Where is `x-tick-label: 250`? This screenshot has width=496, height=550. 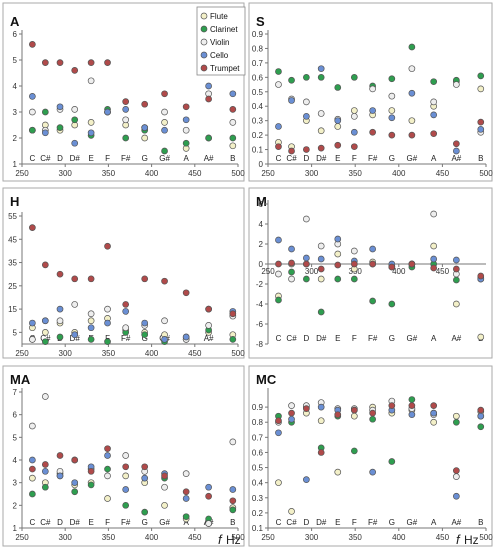
x-tick-label: 250 is located at coordinates (268, 271).